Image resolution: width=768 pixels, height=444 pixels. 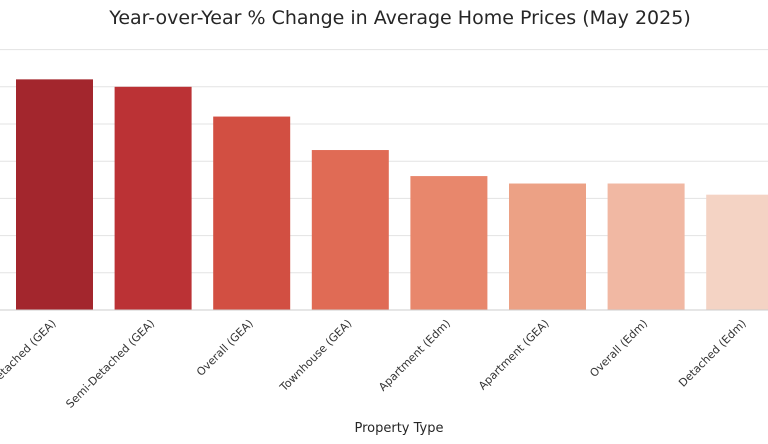 I want to click on x-tick-label: Overall (Edm), so click(x=618, y=348).